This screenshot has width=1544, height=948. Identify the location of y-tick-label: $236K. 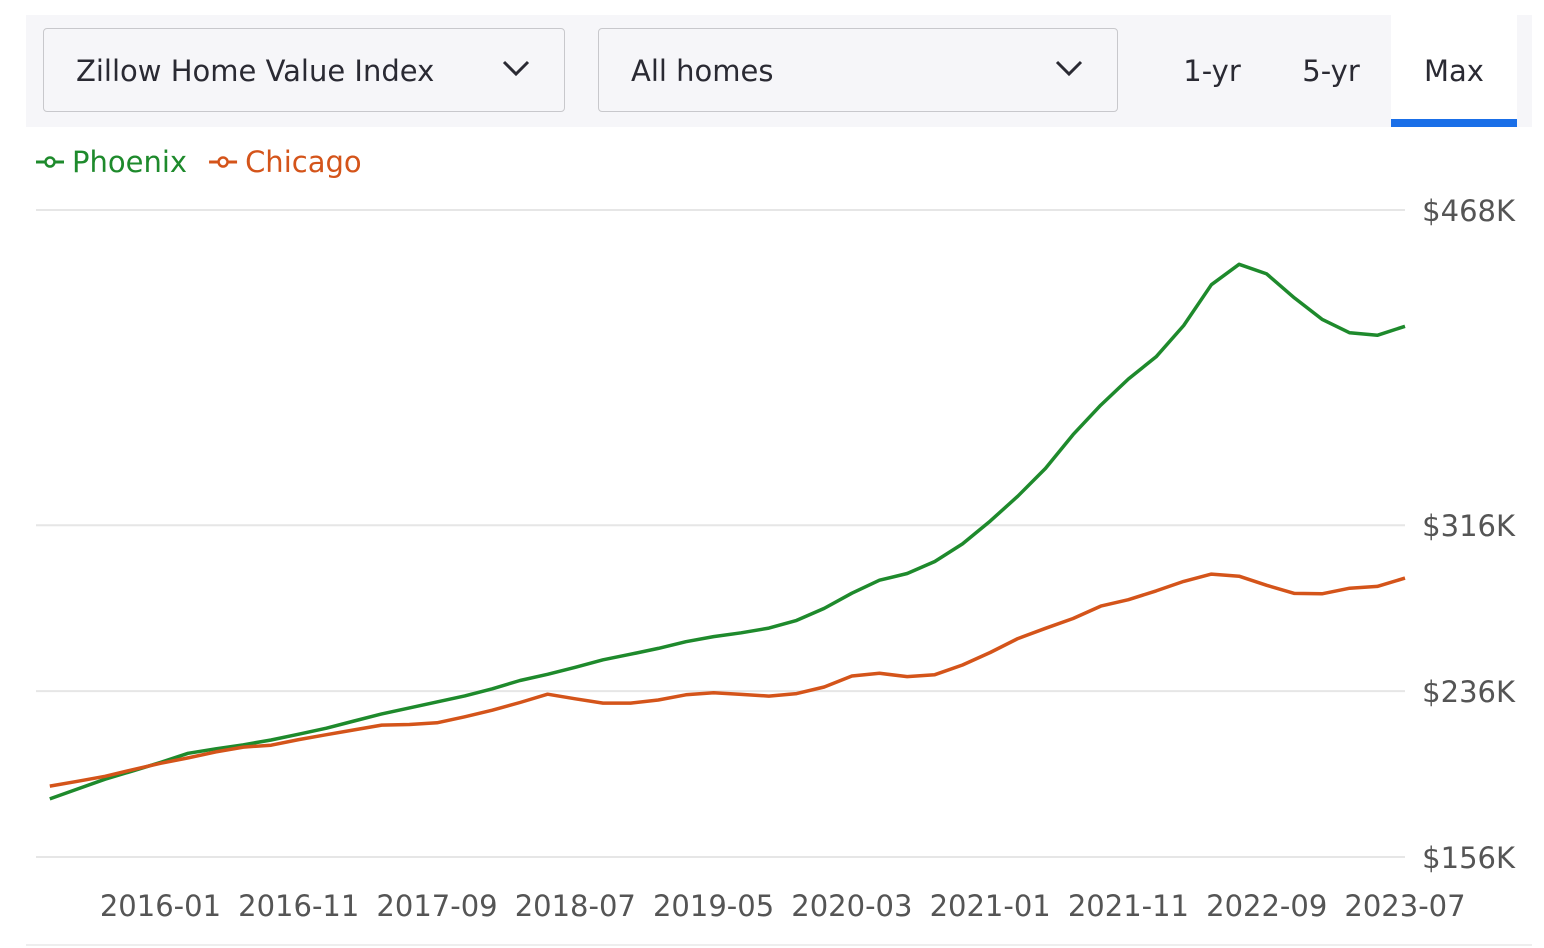
(1469, 692).